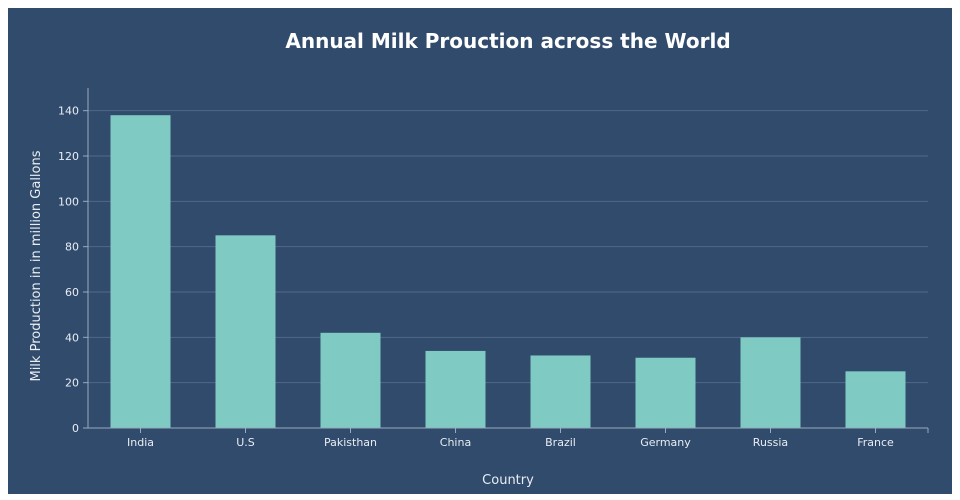 The width and height of the screenshot is (960, 500). What do you see at coordinates (770, 442) in the screenshot?
I see `x-tick-label: Russia` at bounding box center [770, 442].